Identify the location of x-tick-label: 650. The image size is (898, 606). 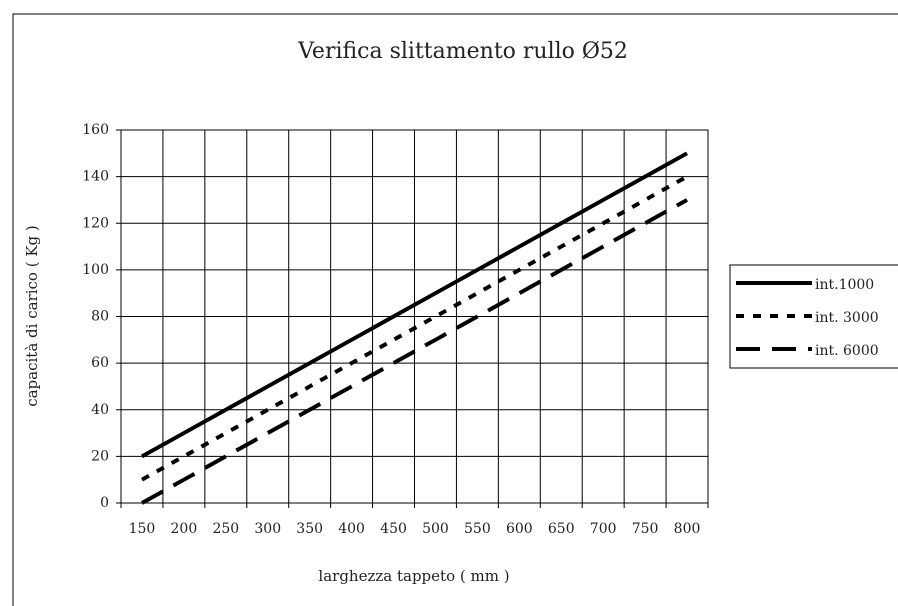
(561, 529).